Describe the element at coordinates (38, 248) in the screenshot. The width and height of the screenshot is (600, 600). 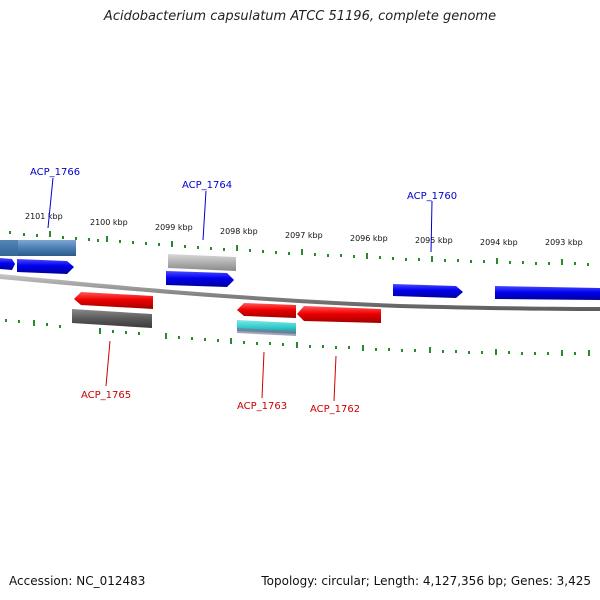
I see `steel-feature` at that location.